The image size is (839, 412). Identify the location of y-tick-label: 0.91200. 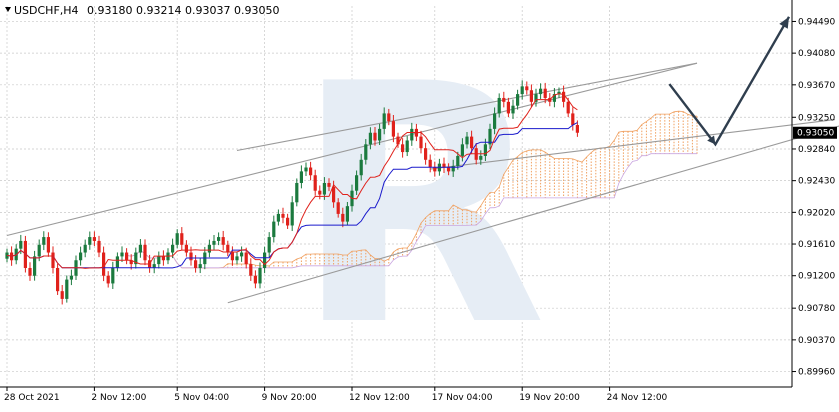
(816, 277).